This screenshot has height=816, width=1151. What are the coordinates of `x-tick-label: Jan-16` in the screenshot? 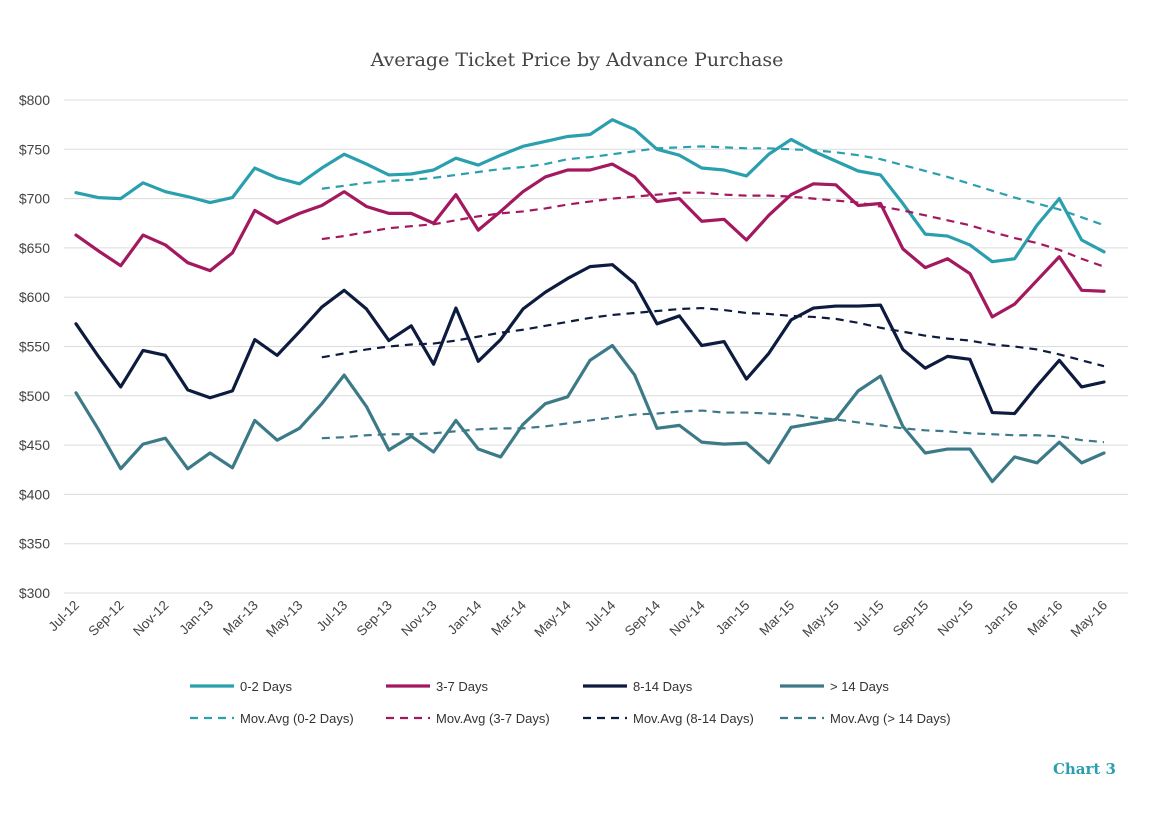 It's located at (1001, 618).